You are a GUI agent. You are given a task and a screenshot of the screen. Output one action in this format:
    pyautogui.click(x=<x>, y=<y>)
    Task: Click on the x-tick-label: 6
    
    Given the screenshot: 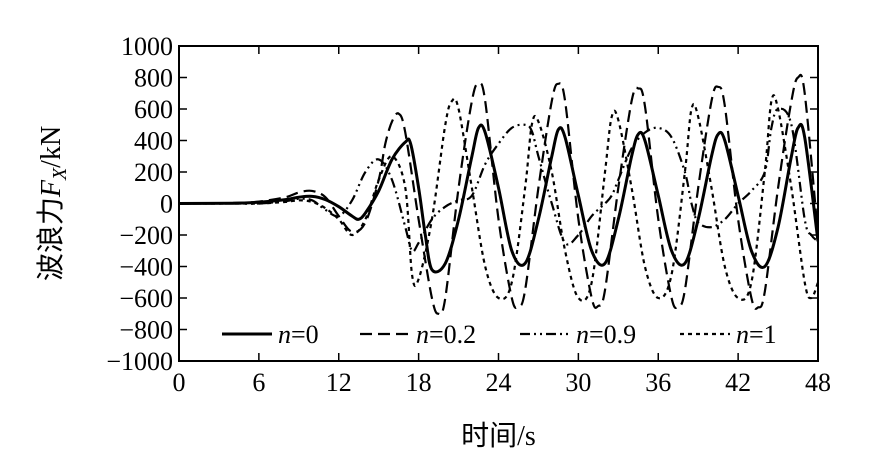 What is the action you would take?
    pyautogui.click(x=258, y=382)
    